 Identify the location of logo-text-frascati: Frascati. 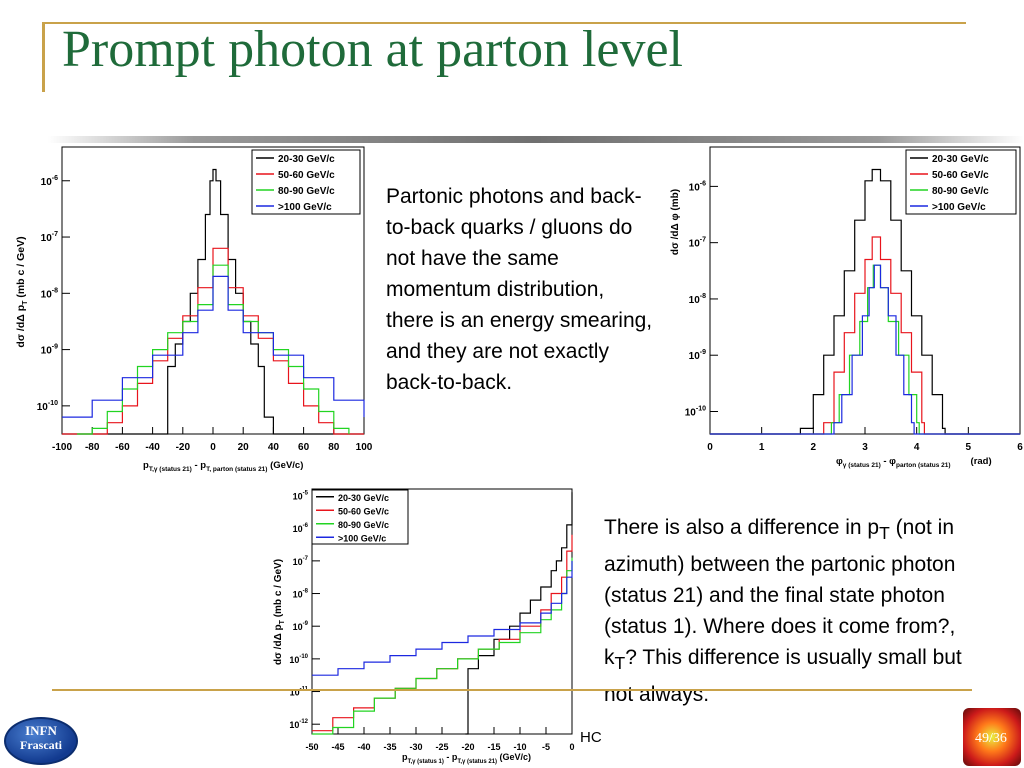
(41, 745).